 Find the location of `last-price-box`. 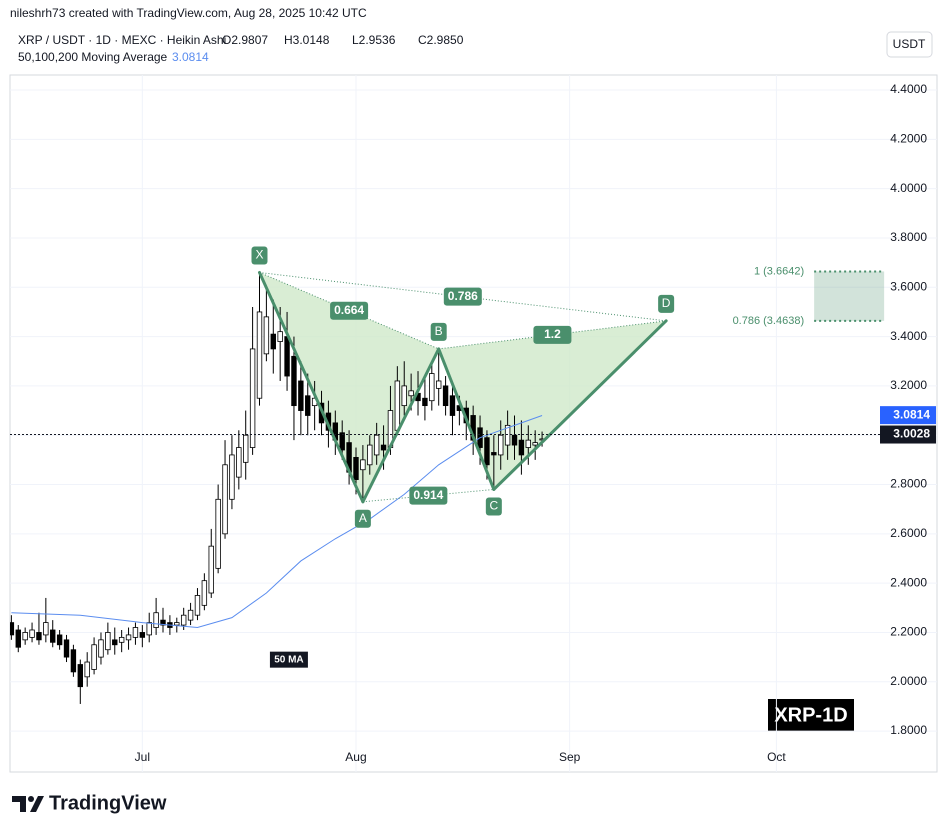

last-price-box is located at coordinates (908, 434).